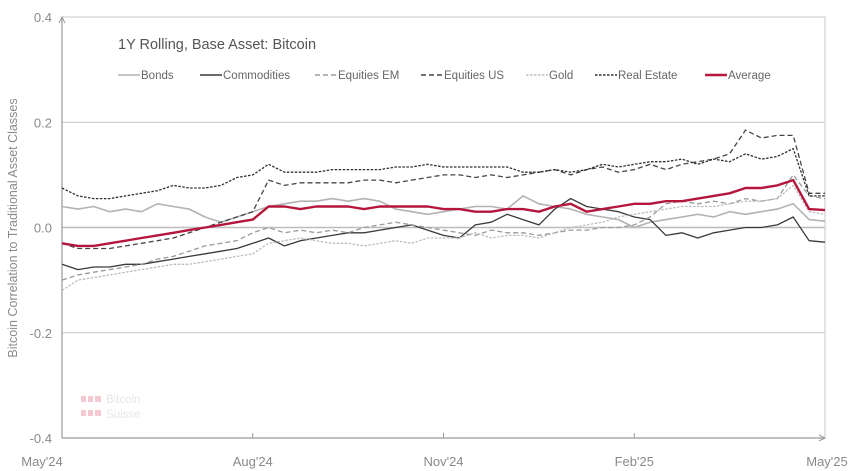 The height and width of the screenshot is (471, 854). I want to click on logo-text-bitcoin: Bitcoin, so click(123, 400).